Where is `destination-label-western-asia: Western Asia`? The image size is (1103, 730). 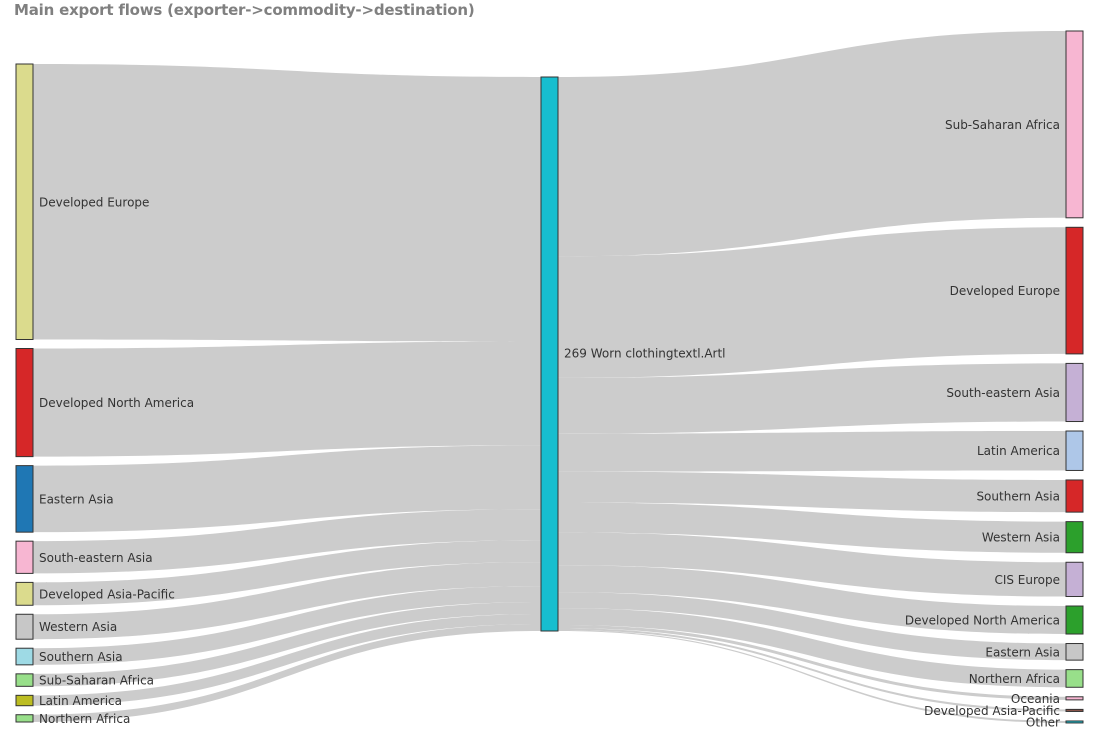
destination-label-western-asia: Western Asia is located at coordinates (1021, 538).